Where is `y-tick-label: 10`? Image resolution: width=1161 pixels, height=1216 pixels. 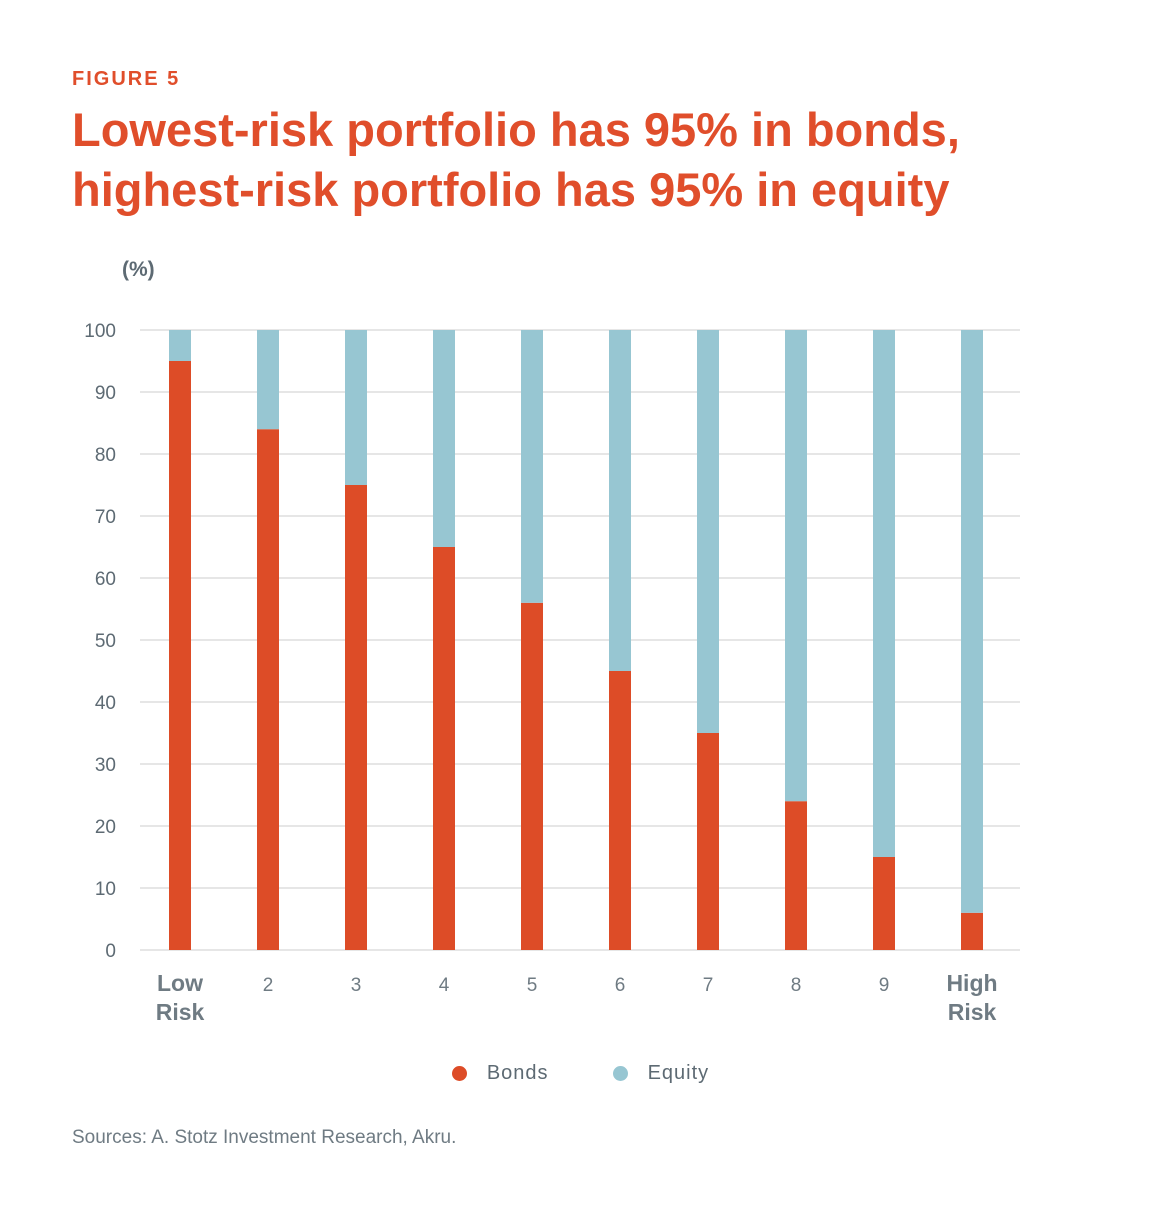 y-tick-label: 10 is located at coordinates (105, 889).